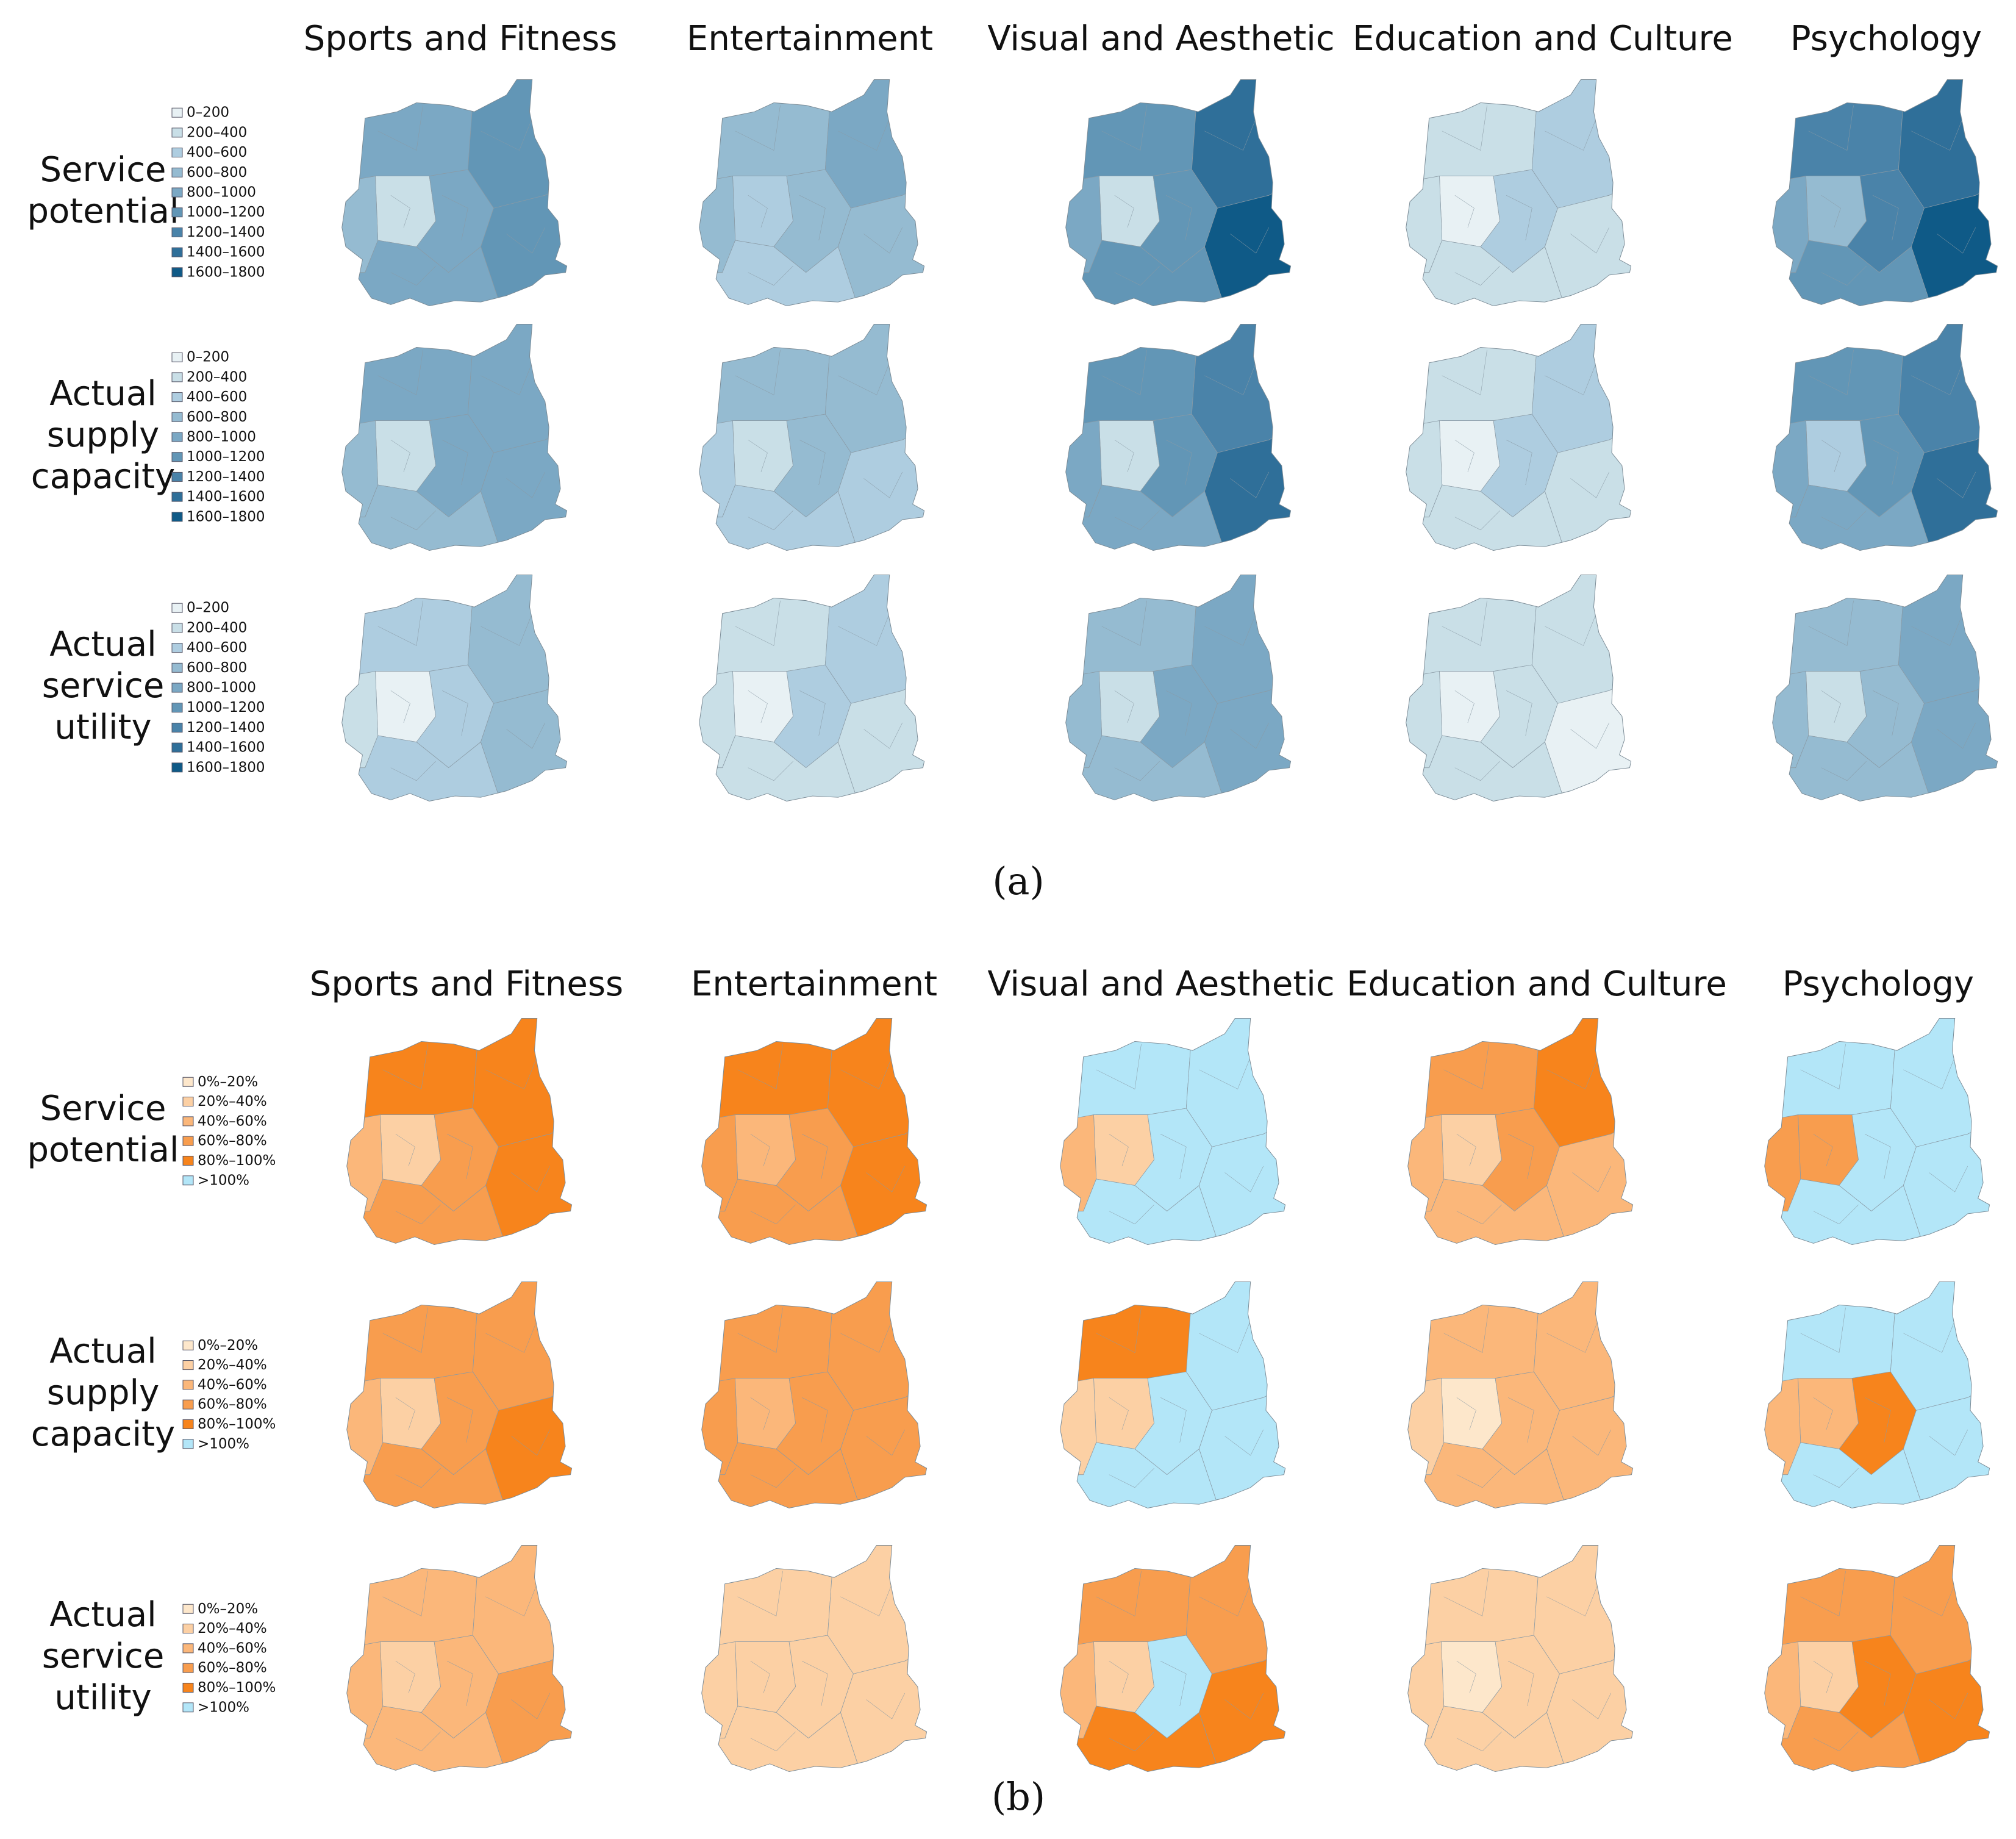 Image resolution: width=2016 pixels, height=1839 pixels. Describe the element at coordinates (217, 668) in the screenshot. I see `legend-label: 600–800` at that location.